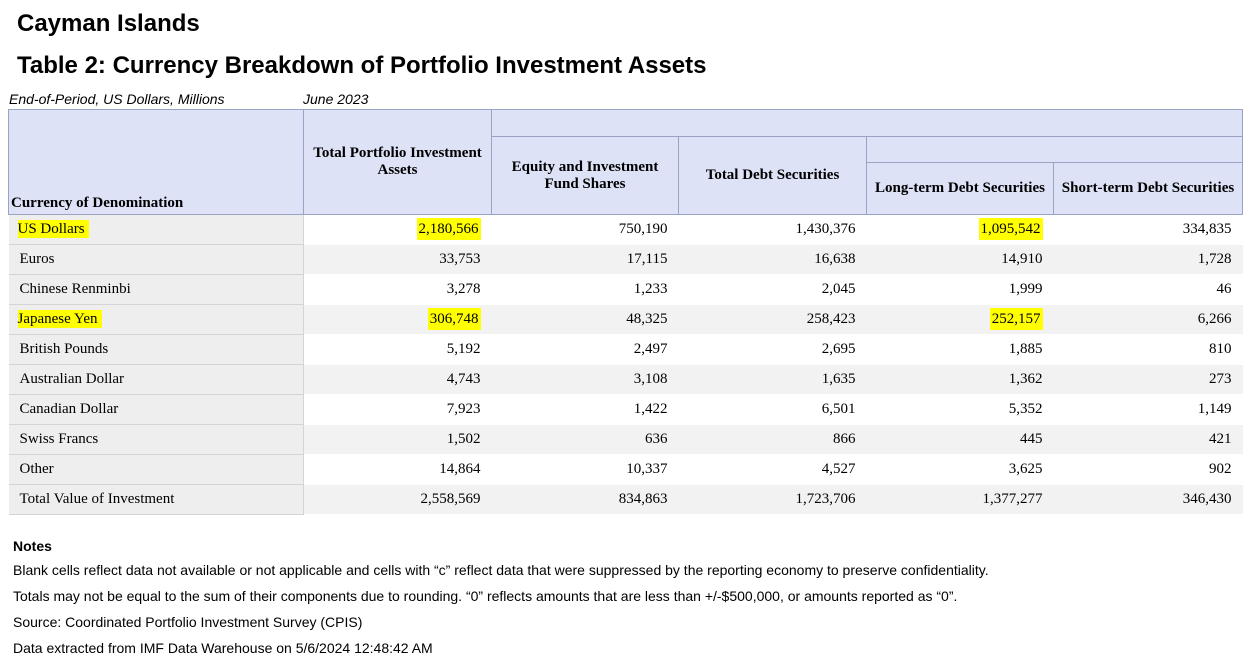 The width and height of the screenshot is (1252, 669). Describe the element at coordinates (960, 499) in the screenshot. I see `row-long-cell: 1,377,277` at that location.